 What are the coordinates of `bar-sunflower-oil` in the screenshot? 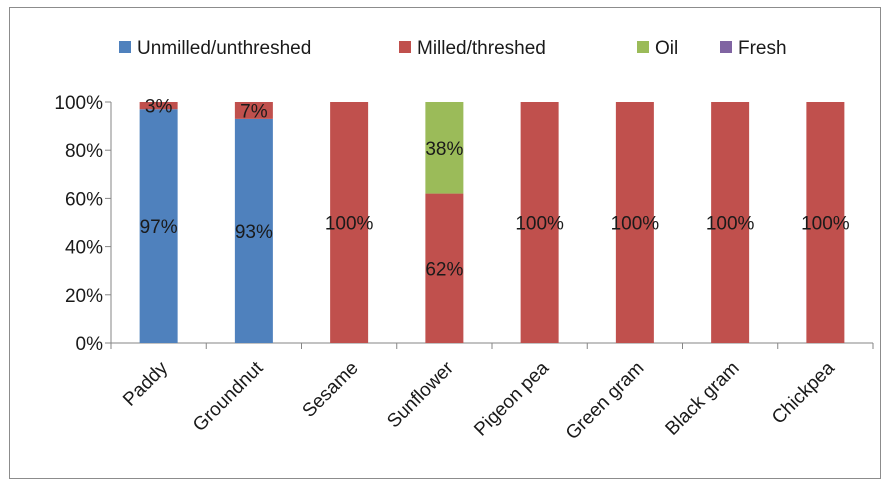 It's located at (444, 148).